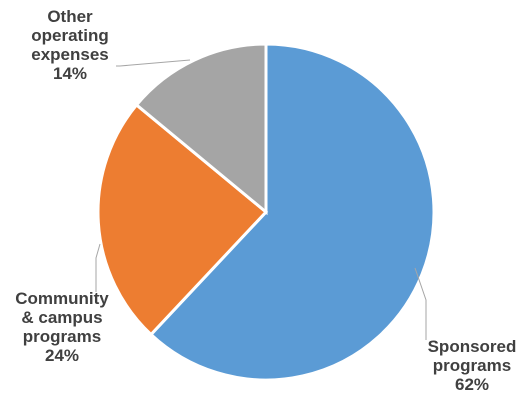 This screenshot has width=524, height=407. I want to click on data-label-line: operating, so click(69, 35).